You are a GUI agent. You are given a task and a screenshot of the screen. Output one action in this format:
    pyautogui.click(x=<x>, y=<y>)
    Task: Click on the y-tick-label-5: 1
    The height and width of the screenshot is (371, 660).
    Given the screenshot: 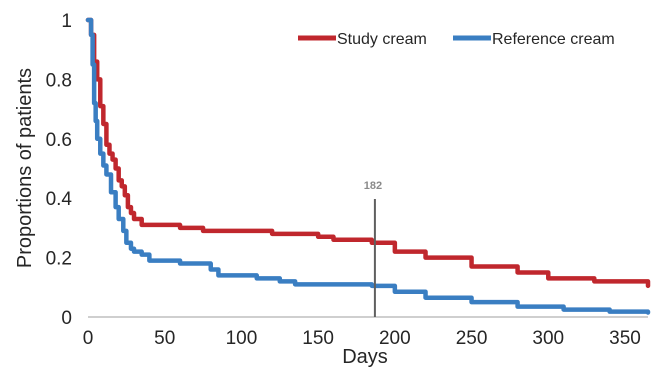 What is the action you would take?
    pyautogui.click(x=66, y=21)
    